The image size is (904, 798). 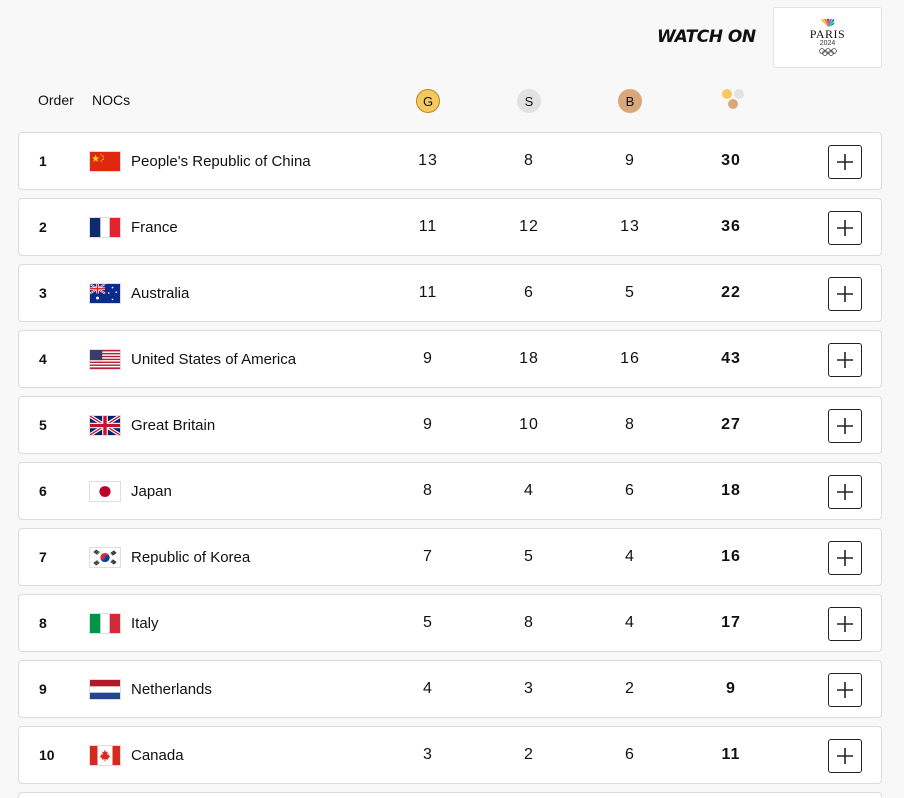 What do you see at coordinates (630, 688) in the screenshot?
I see `bronze-count: 2` at bounding box center [630, 688].